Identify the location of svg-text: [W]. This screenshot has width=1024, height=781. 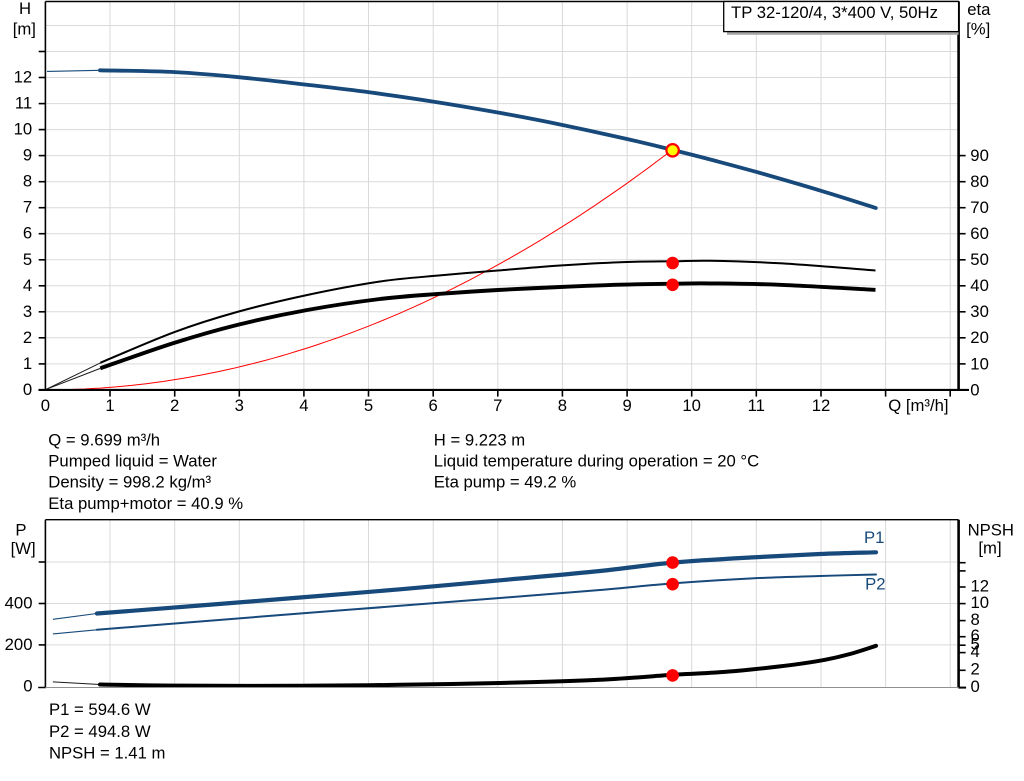
(23, 548).